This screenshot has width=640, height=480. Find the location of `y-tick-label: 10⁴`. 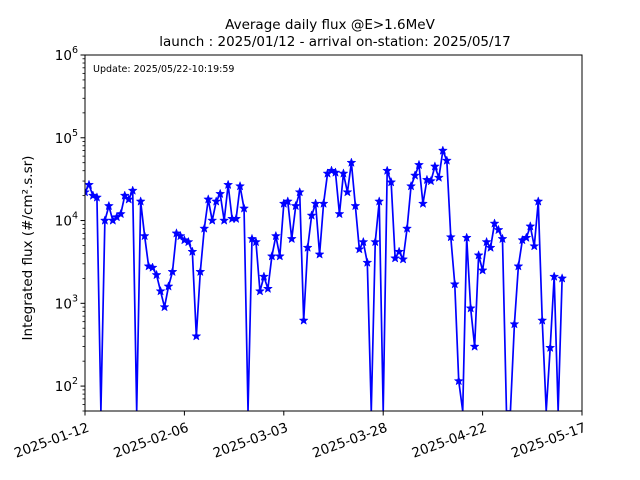

y-tick-label: 10⁴ is located at coordinates (66, 220).